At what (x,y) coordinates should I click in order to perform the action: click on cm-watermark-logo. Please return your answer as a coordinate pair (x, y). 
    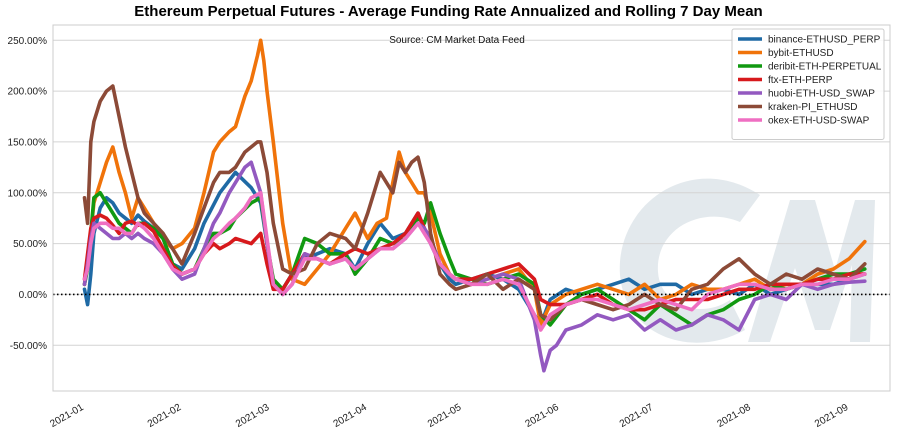
    Looking at the image, I should click on (747, 260).